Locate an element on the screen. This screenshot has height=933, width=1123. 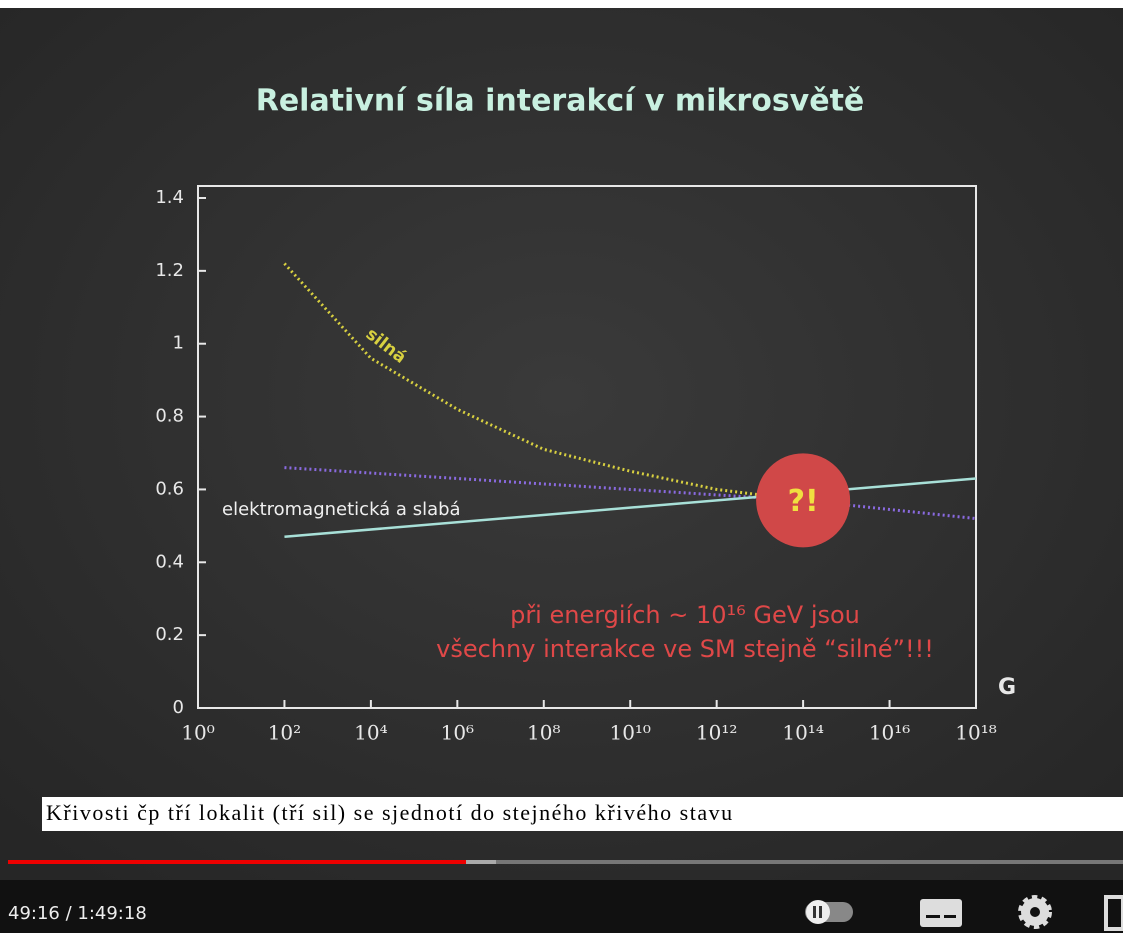
subtitles-button is located at coordinates (941, 913).